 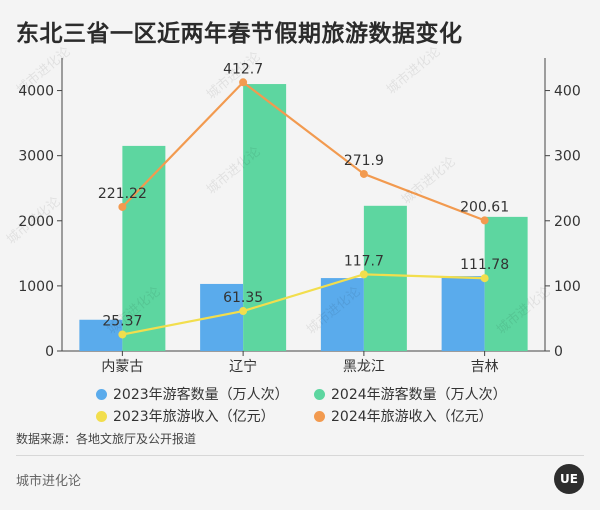 I want to click on legend-item-2024-visitors: 2024年游客数量（万人次）, so click(x=423, y=394).